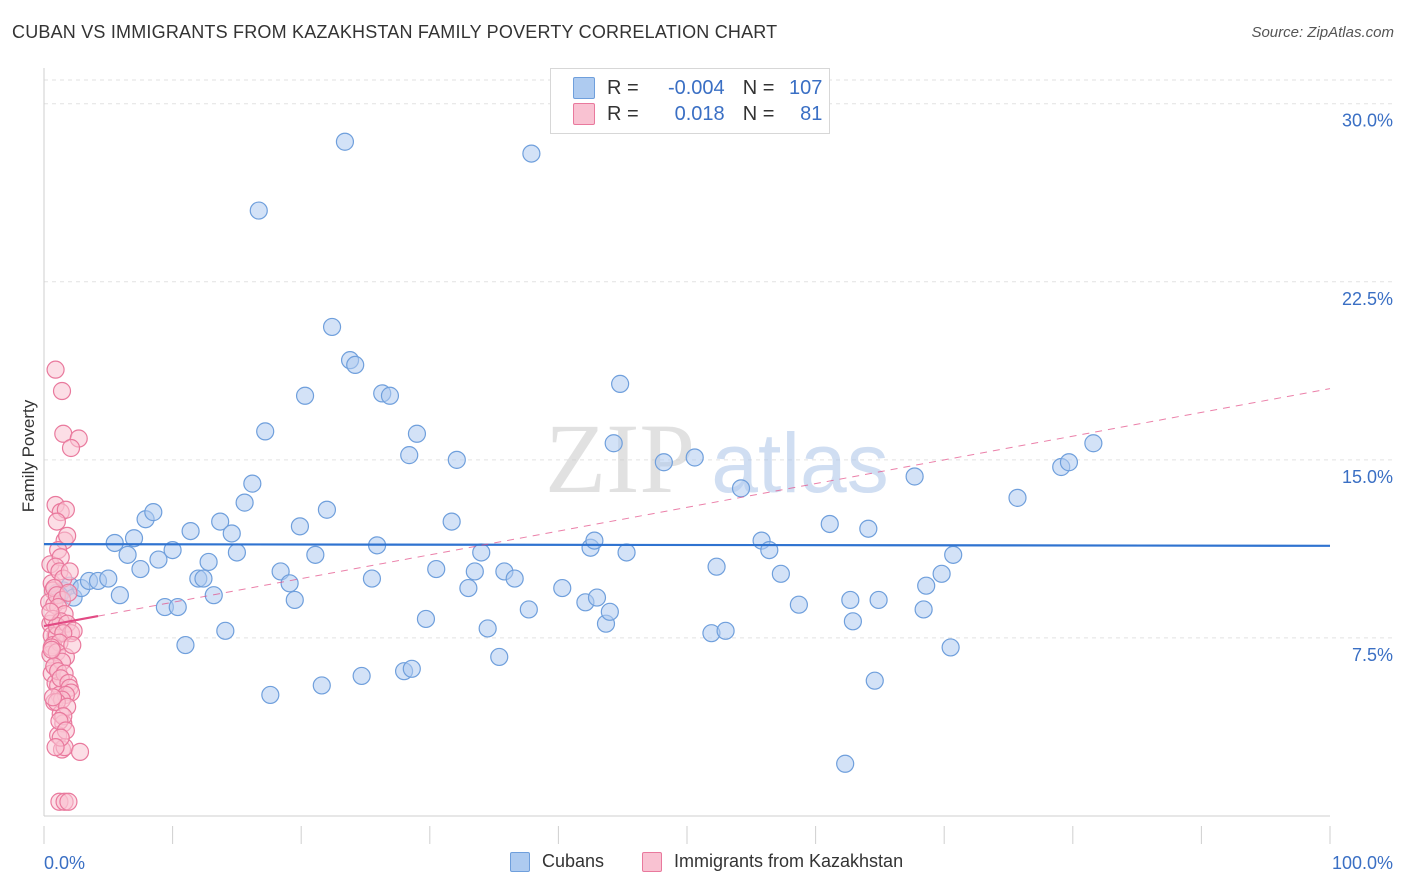 The image size is (1406, 892). What do you see at coordinates (1372, 655) in the screenshot?
I see `y-tick-label: 7.5%` at bounding box center [1372, 655].